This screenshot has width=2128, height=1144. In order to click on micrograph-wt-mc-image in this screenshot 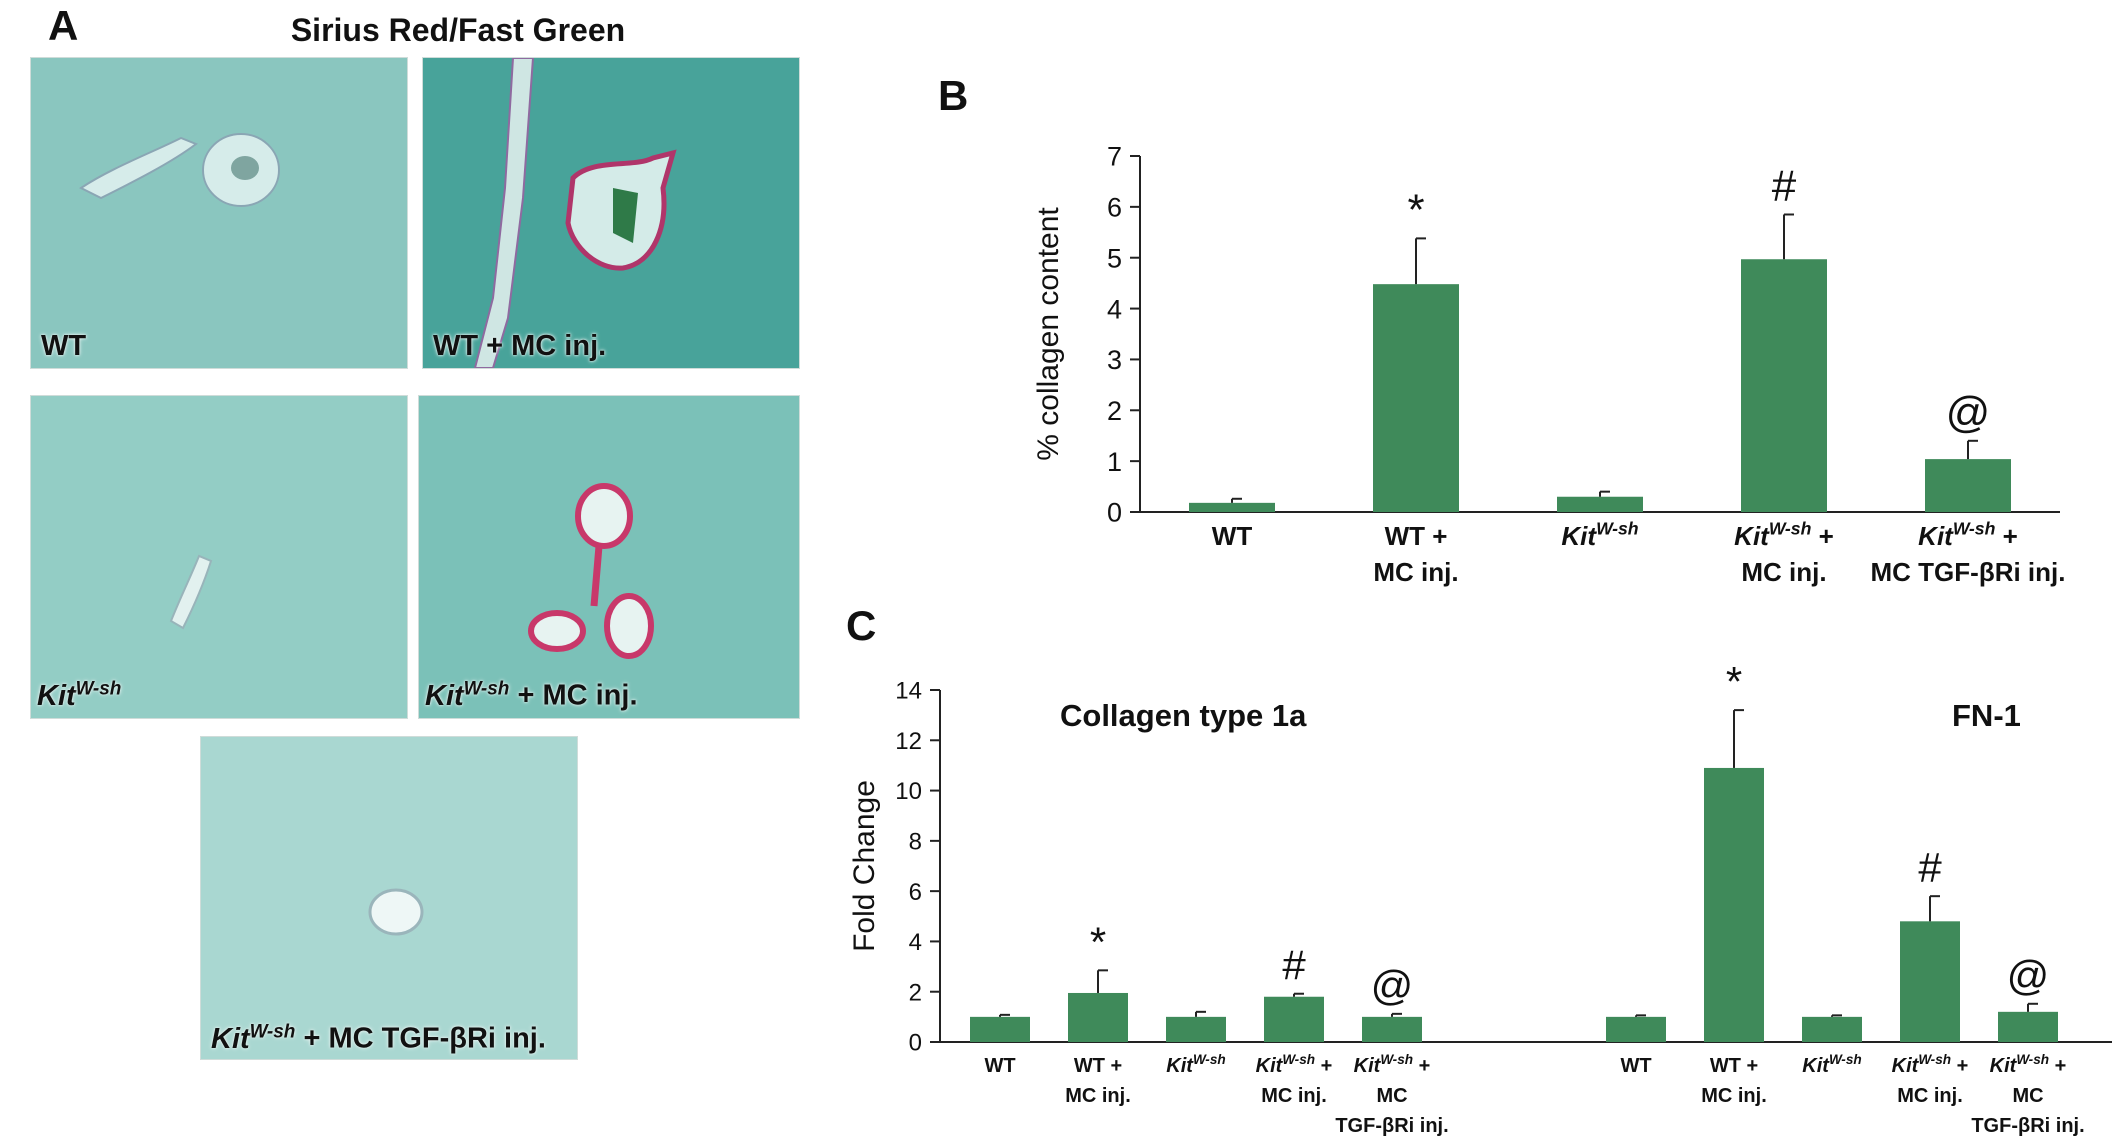, I will do `click(611, 213)`.